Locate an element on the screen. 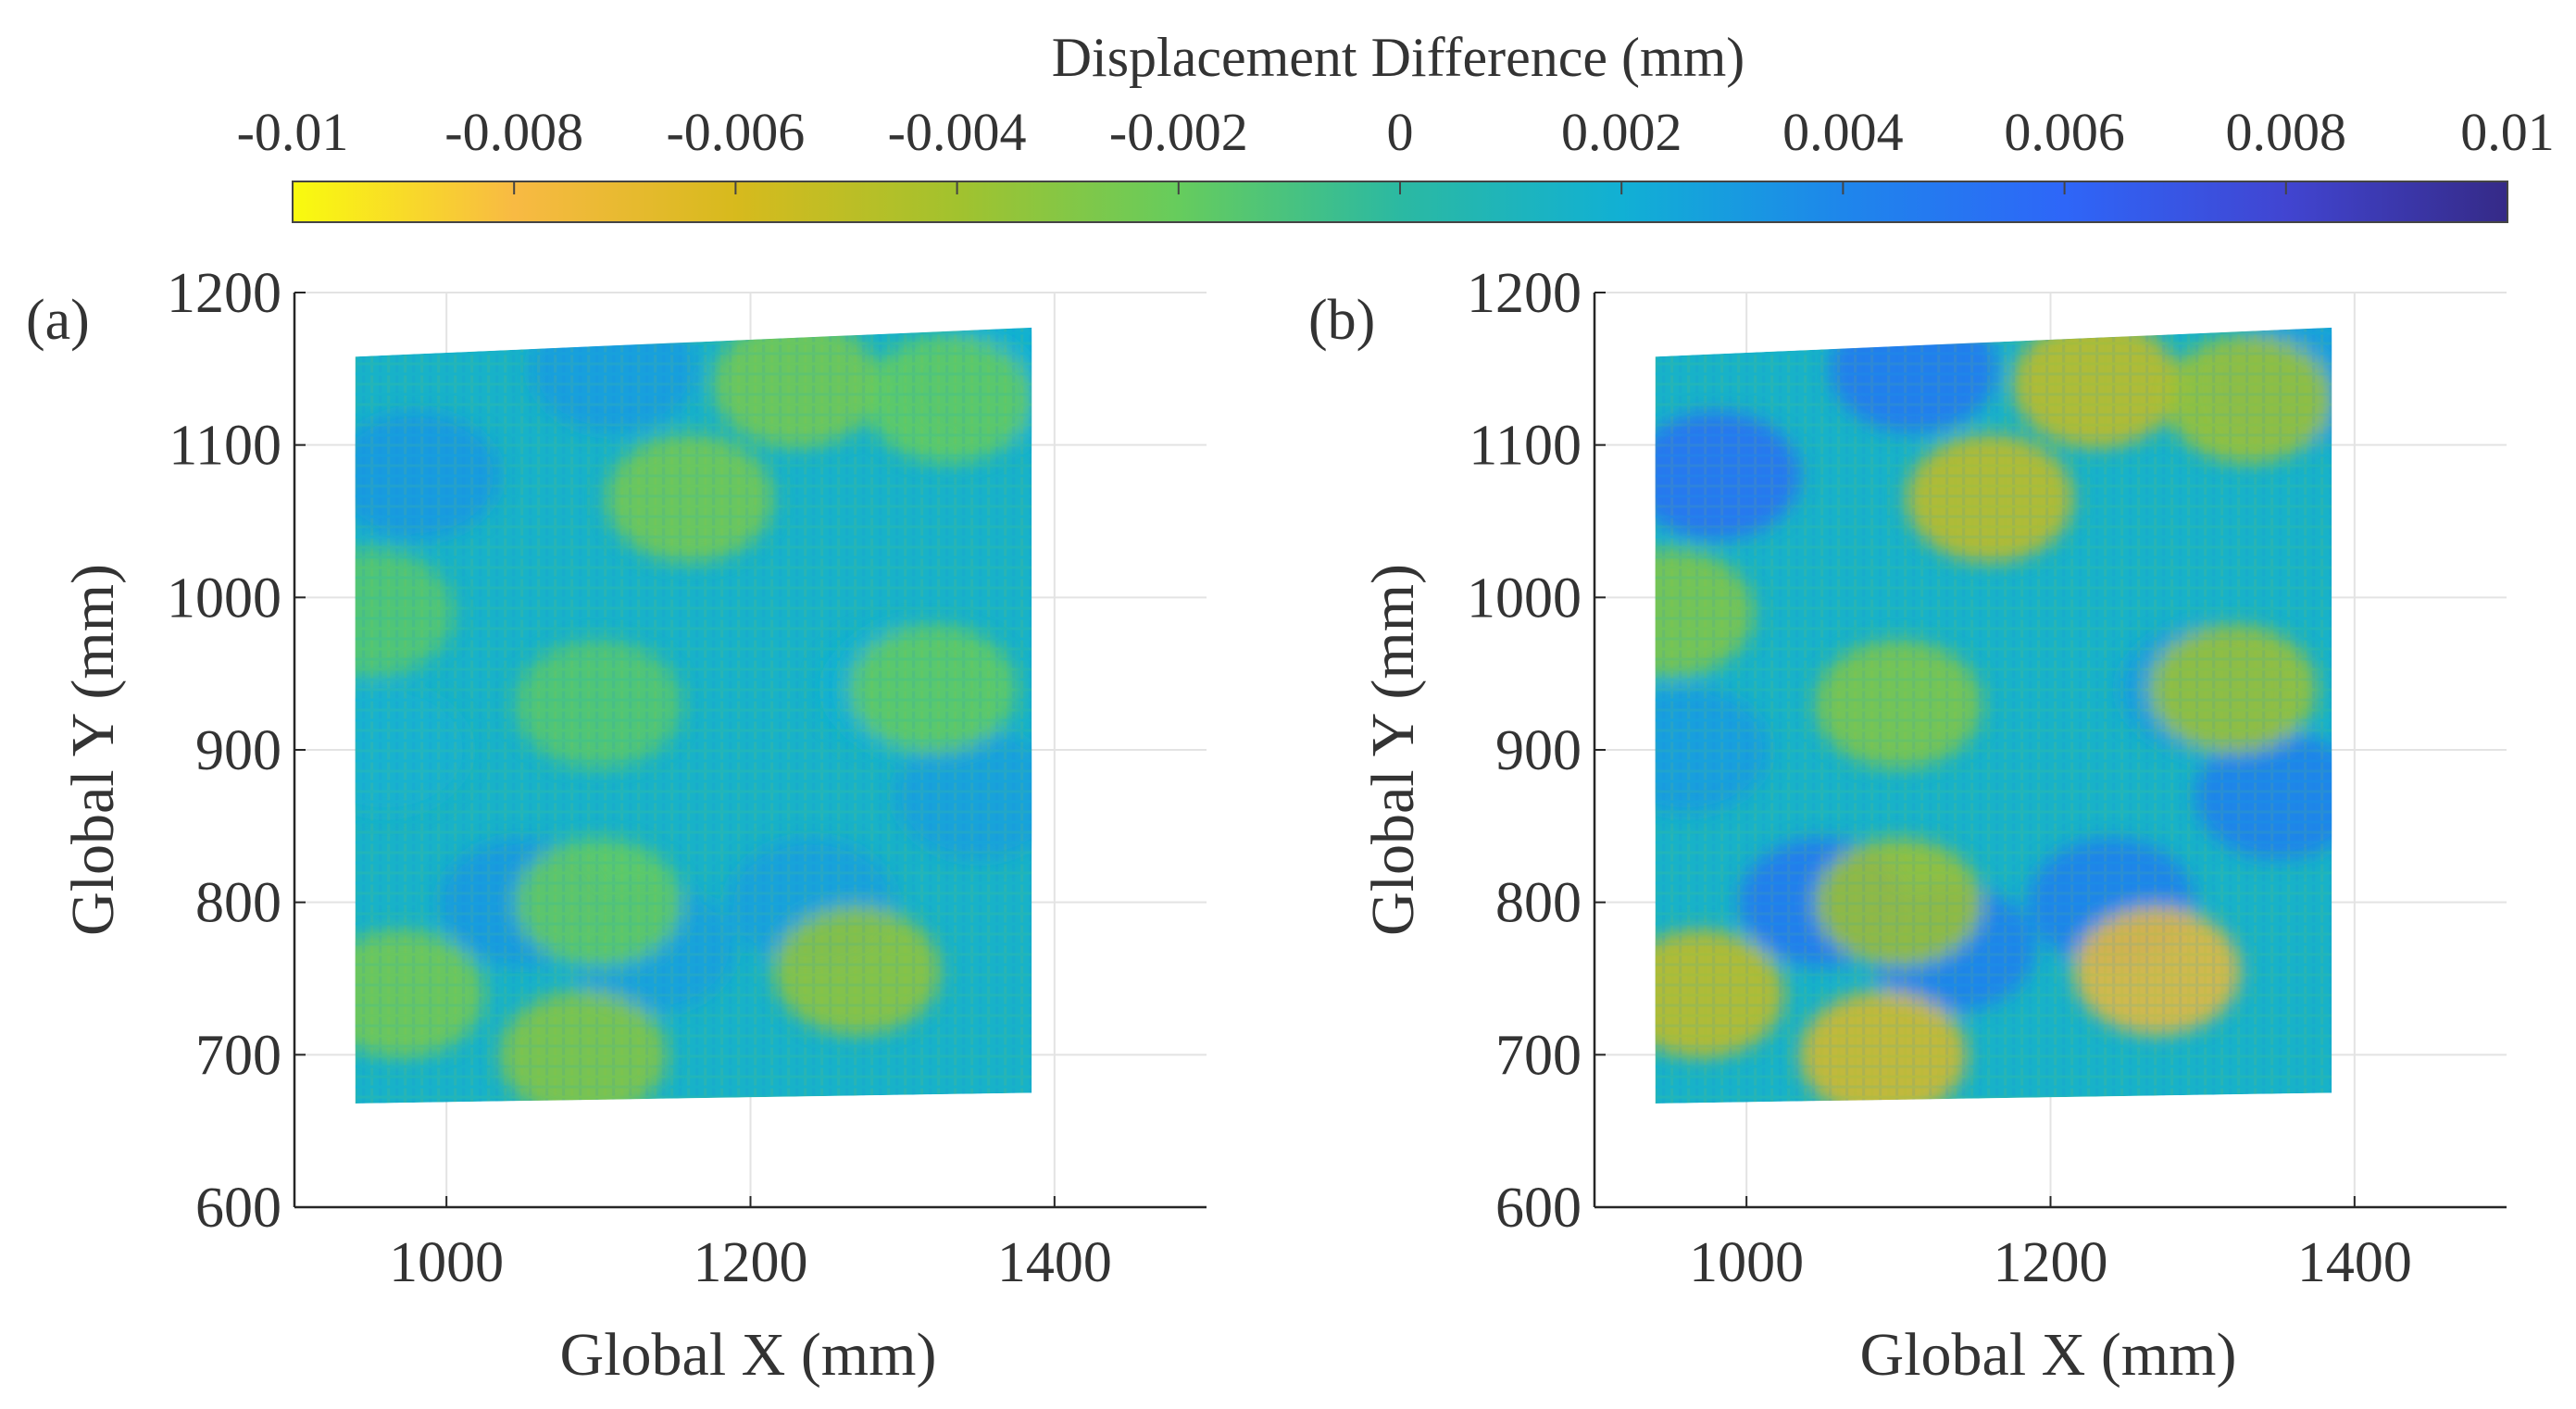  colorbar-tick-label: 0.002 is located at coordinates (1621, 132).